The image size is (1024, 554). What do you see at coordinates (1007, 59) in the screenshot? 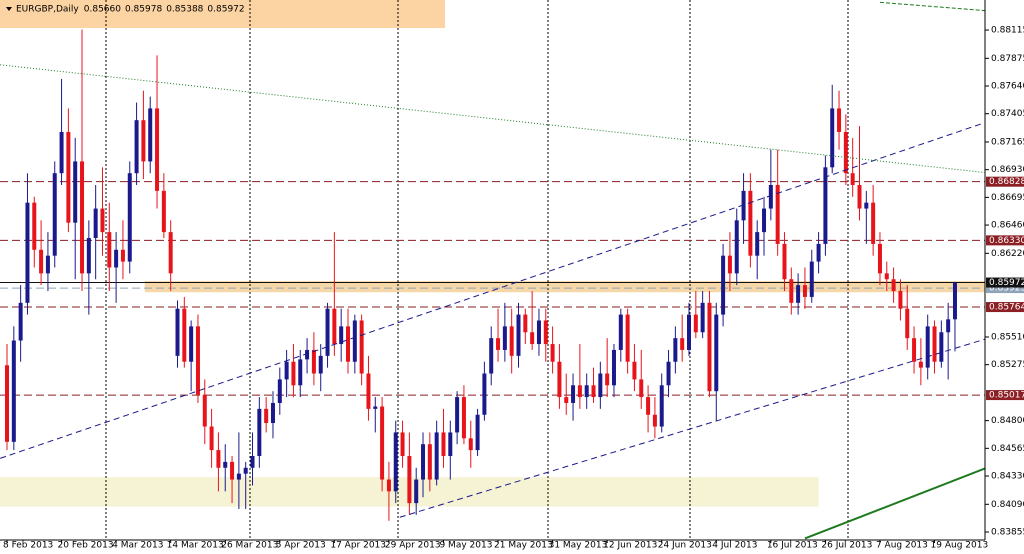
I see `y-tick-label: 0.87875` at bounding box center [1007, 59].